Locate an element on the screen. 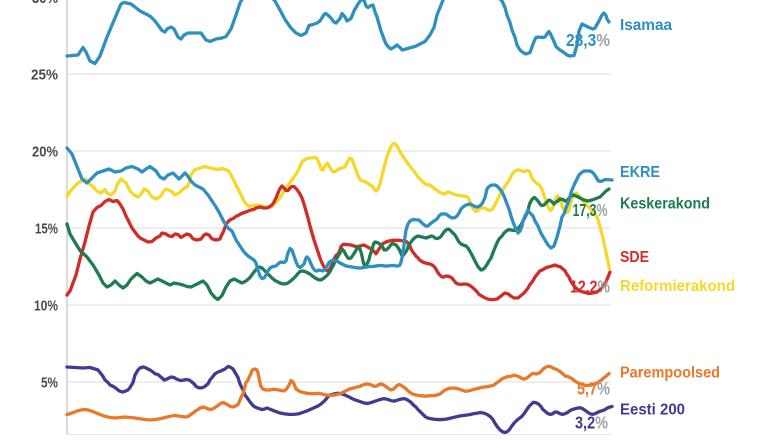 This screenshot has width=780, height=440. svg-text: Isamaa is located at coordinates (646, 25).